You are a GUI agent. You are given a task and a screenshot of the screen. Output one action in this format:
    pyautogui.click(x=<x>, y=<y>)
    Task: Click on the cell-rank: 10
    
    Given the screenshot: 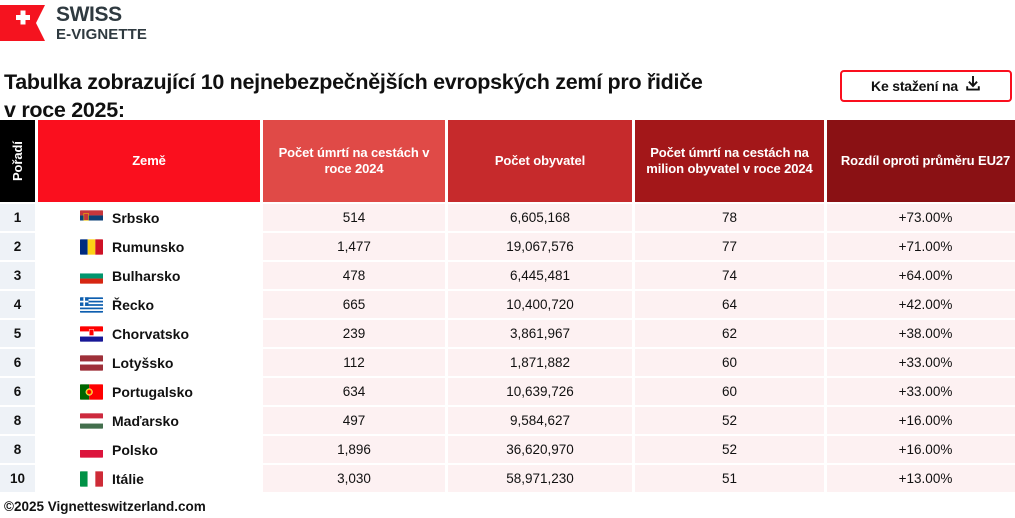 What is the action you would take?
    pyautogui.click(x=17, y=478)
    